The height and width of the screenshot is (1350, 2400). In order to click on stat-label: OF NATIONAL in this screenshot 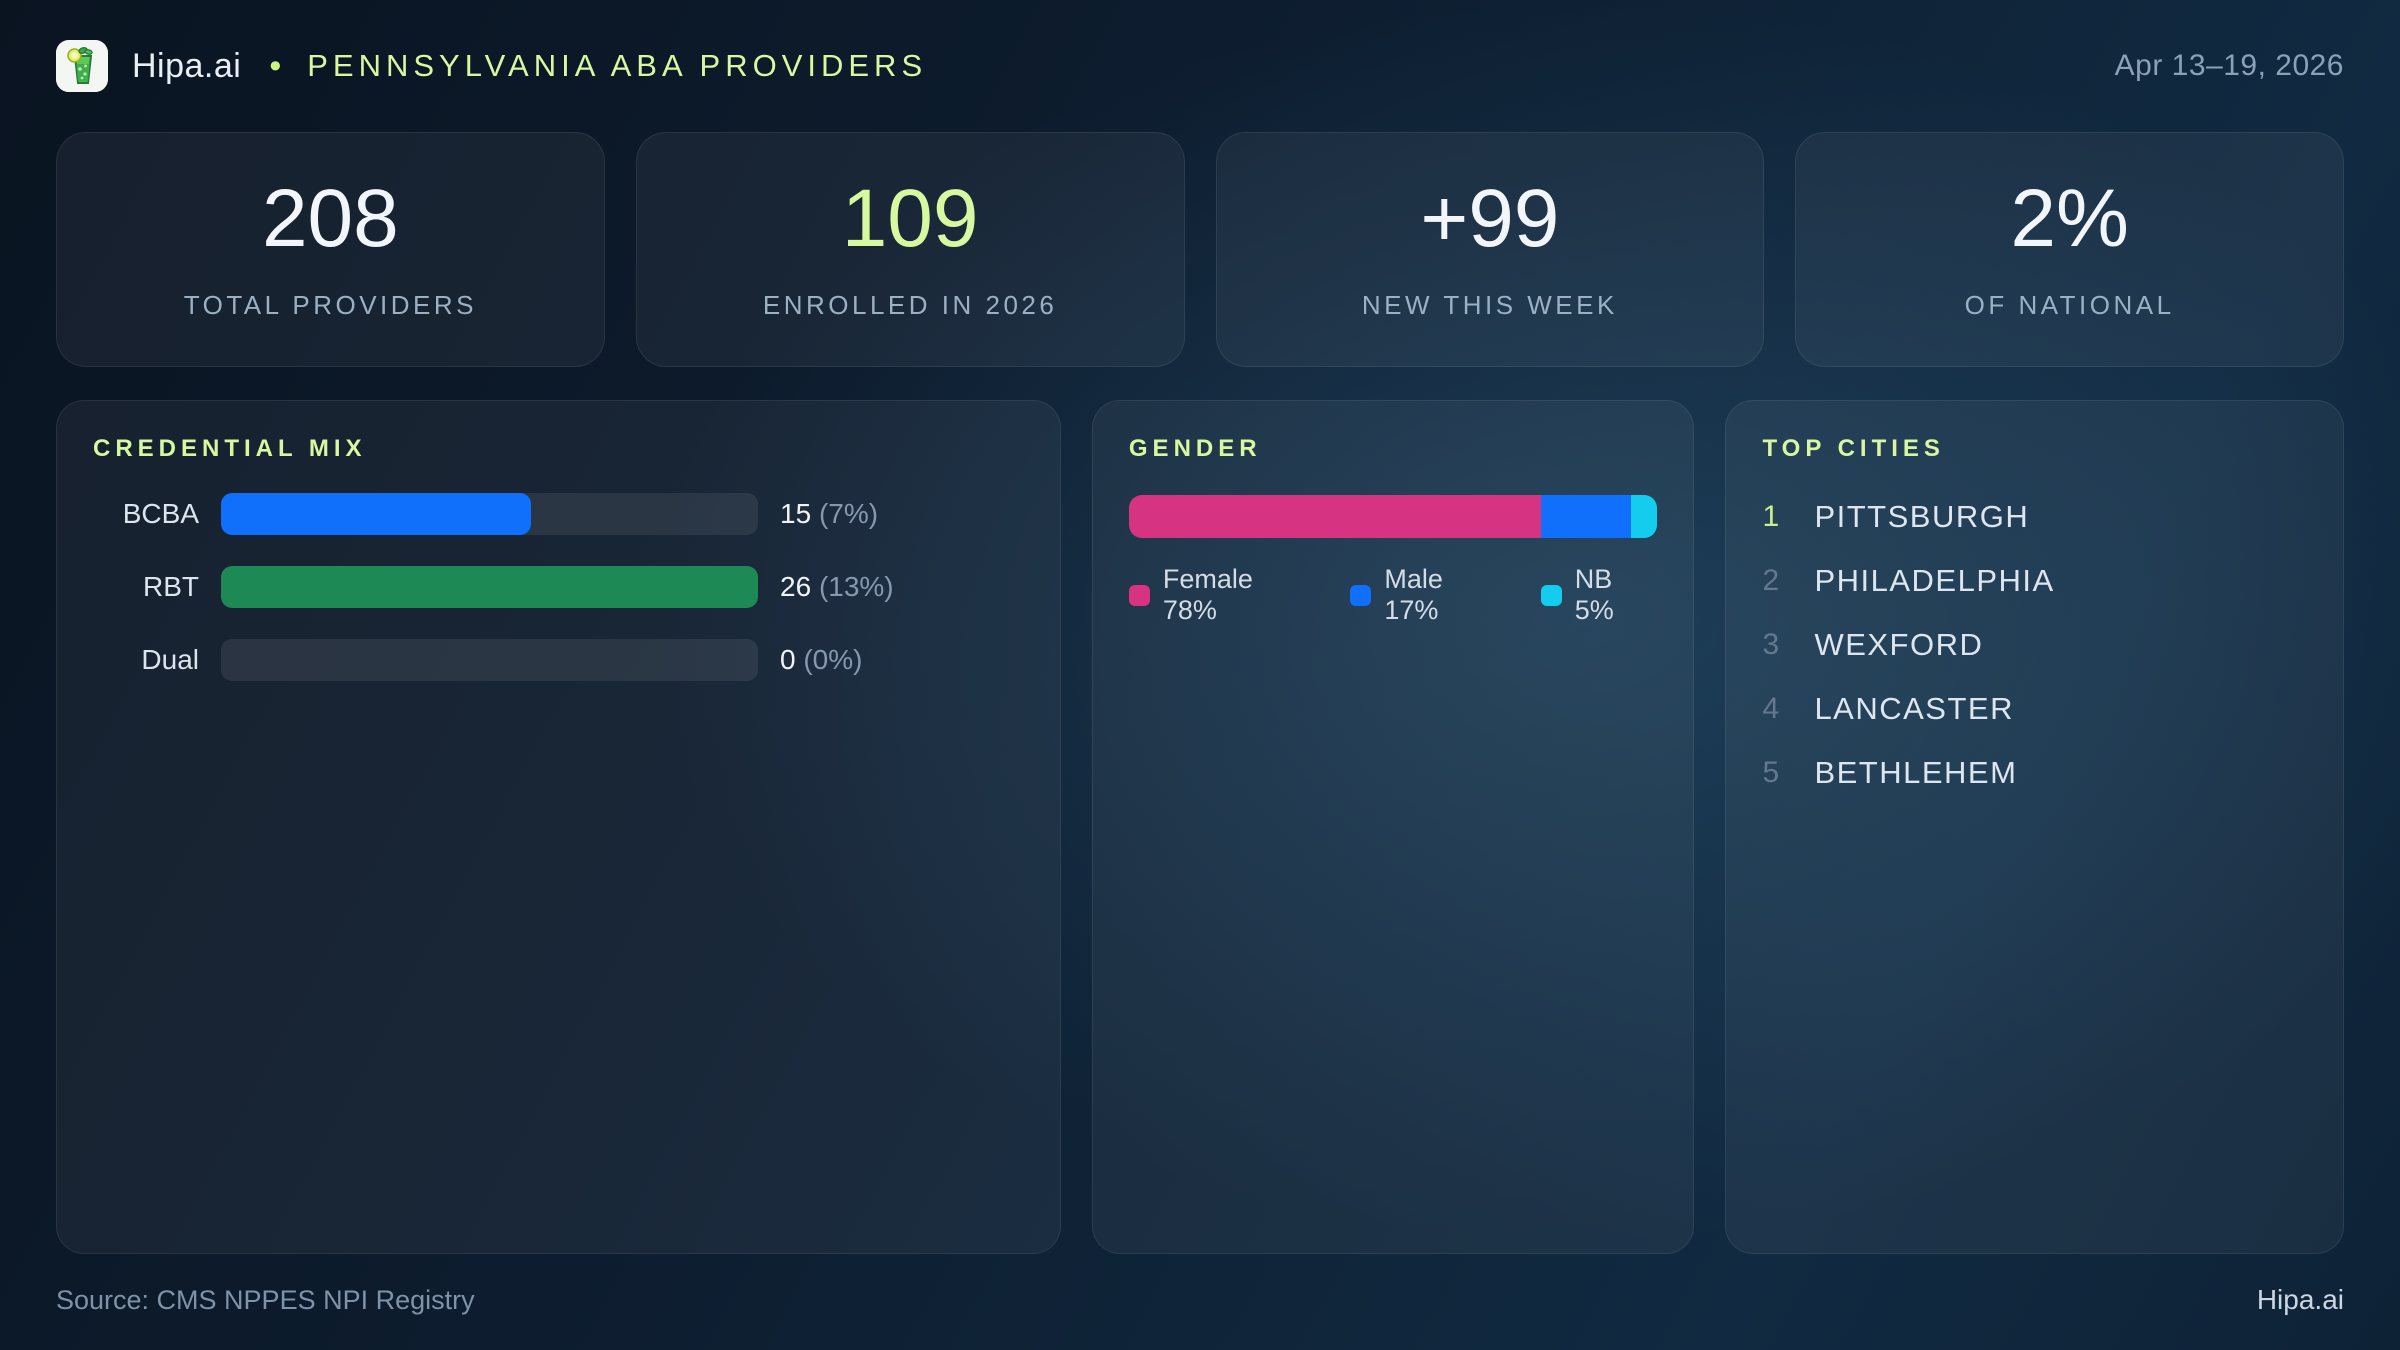, I will do `click(2069, 305)`.